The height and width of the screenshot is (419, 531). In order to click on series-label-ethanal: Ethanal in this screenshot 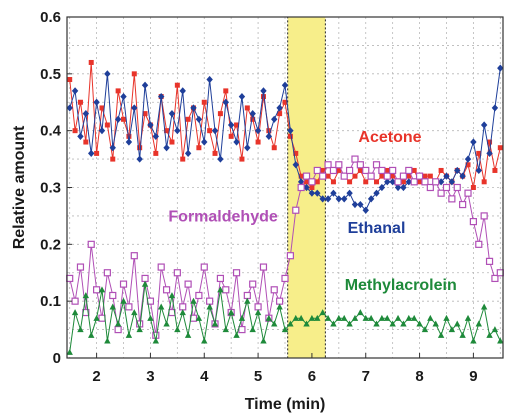, I will do `click(377, 228)`.